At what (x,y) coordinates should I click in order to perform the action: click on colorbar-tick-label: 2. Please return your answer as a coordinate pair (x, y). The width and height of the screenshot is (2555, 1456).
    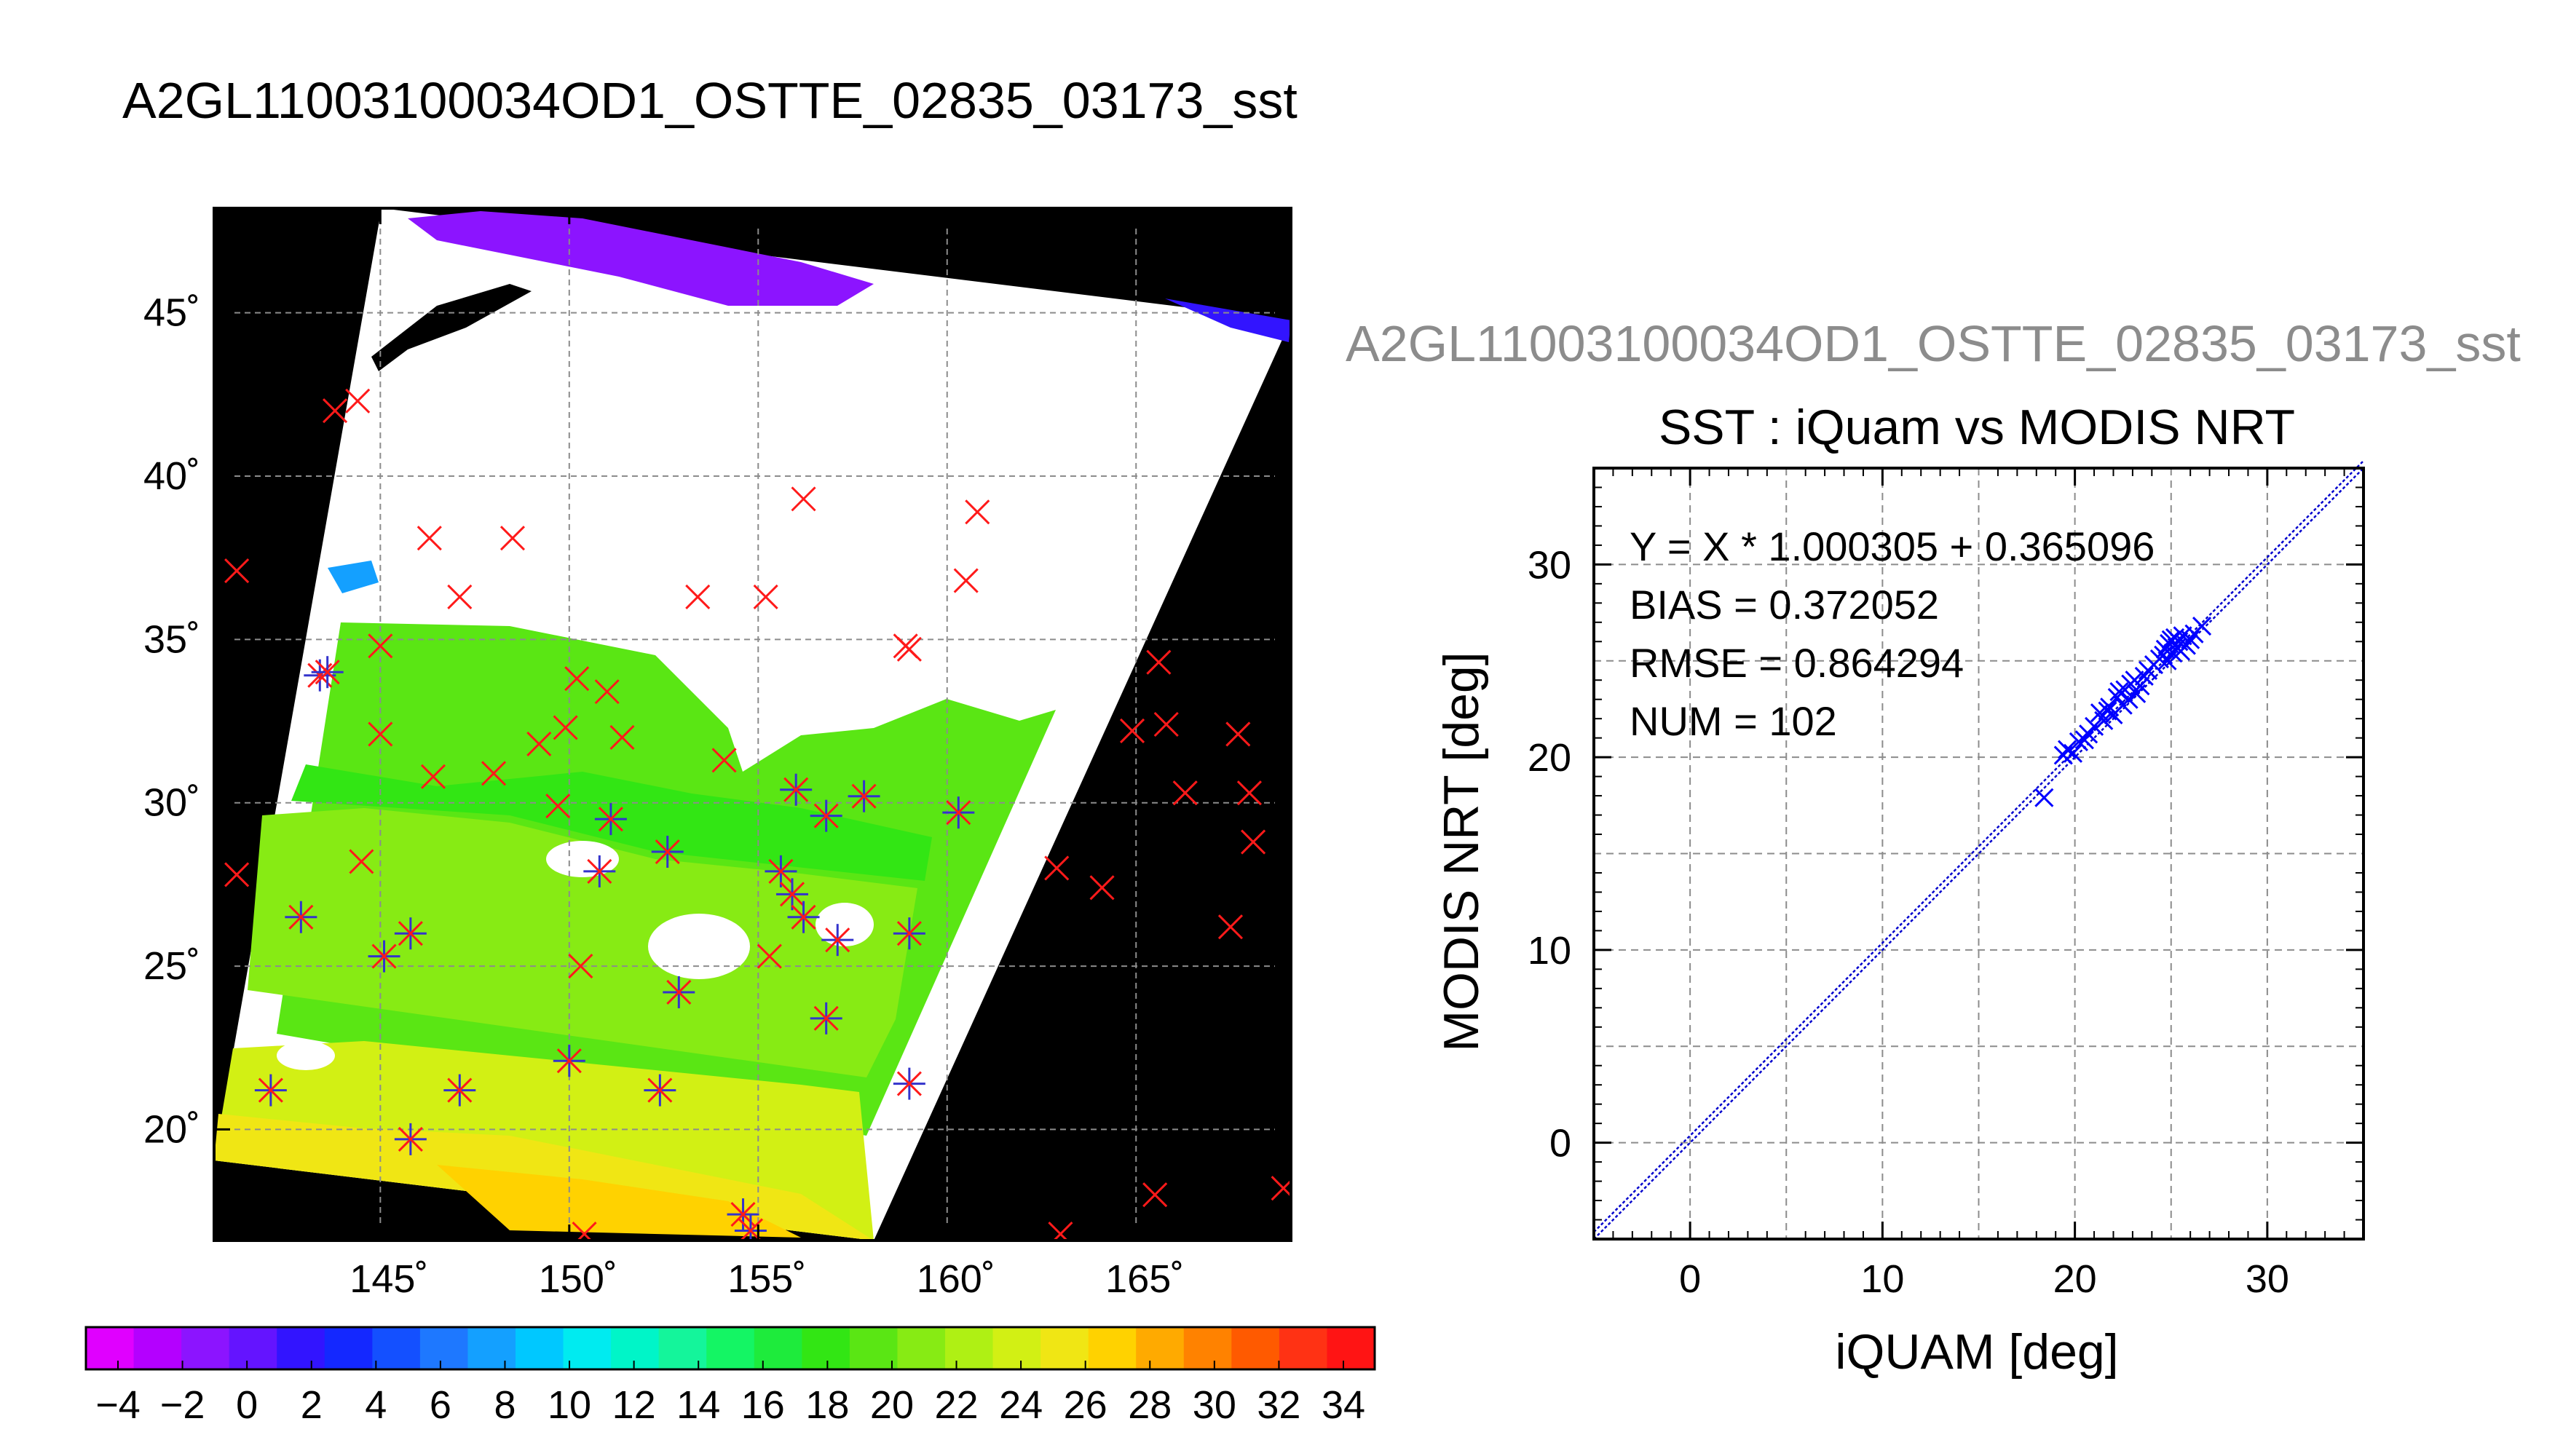
    Looking at the image, I should click on (312, 1405).